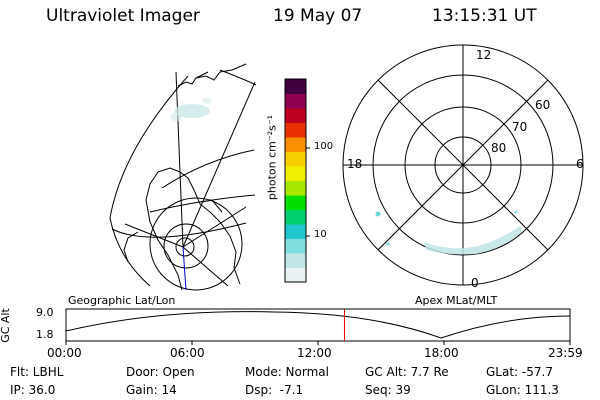  I want to click on colorbar-label-10: 10, so click(320, 234).